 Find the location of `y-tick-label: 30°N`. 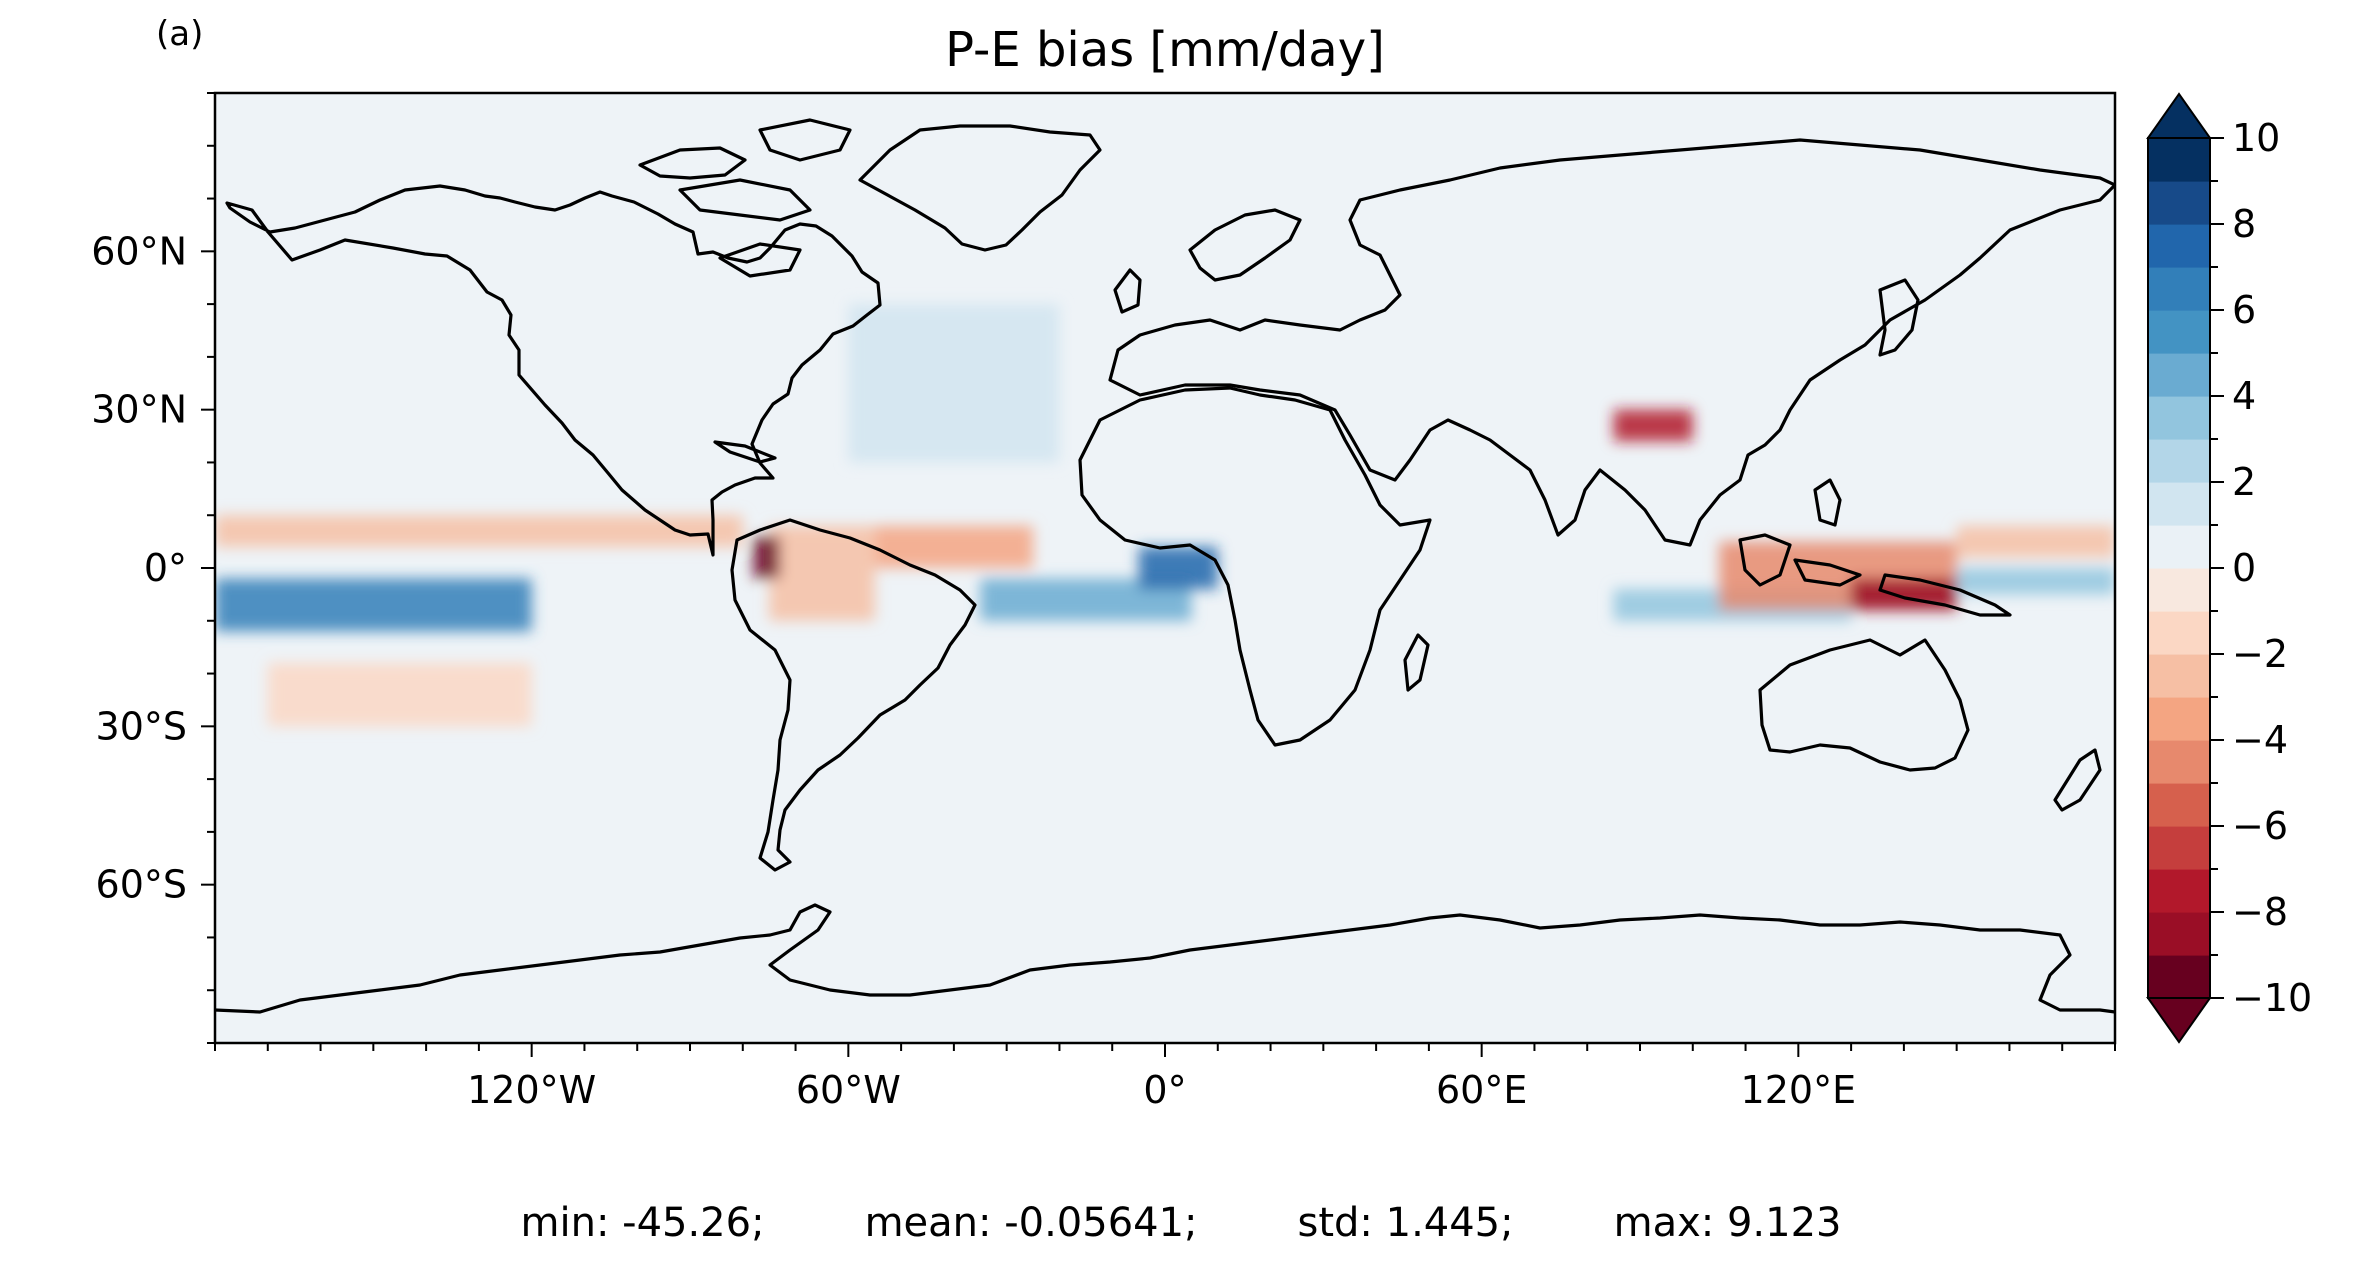

y-tick-label: 30°N is located at coordinates (139, 410).